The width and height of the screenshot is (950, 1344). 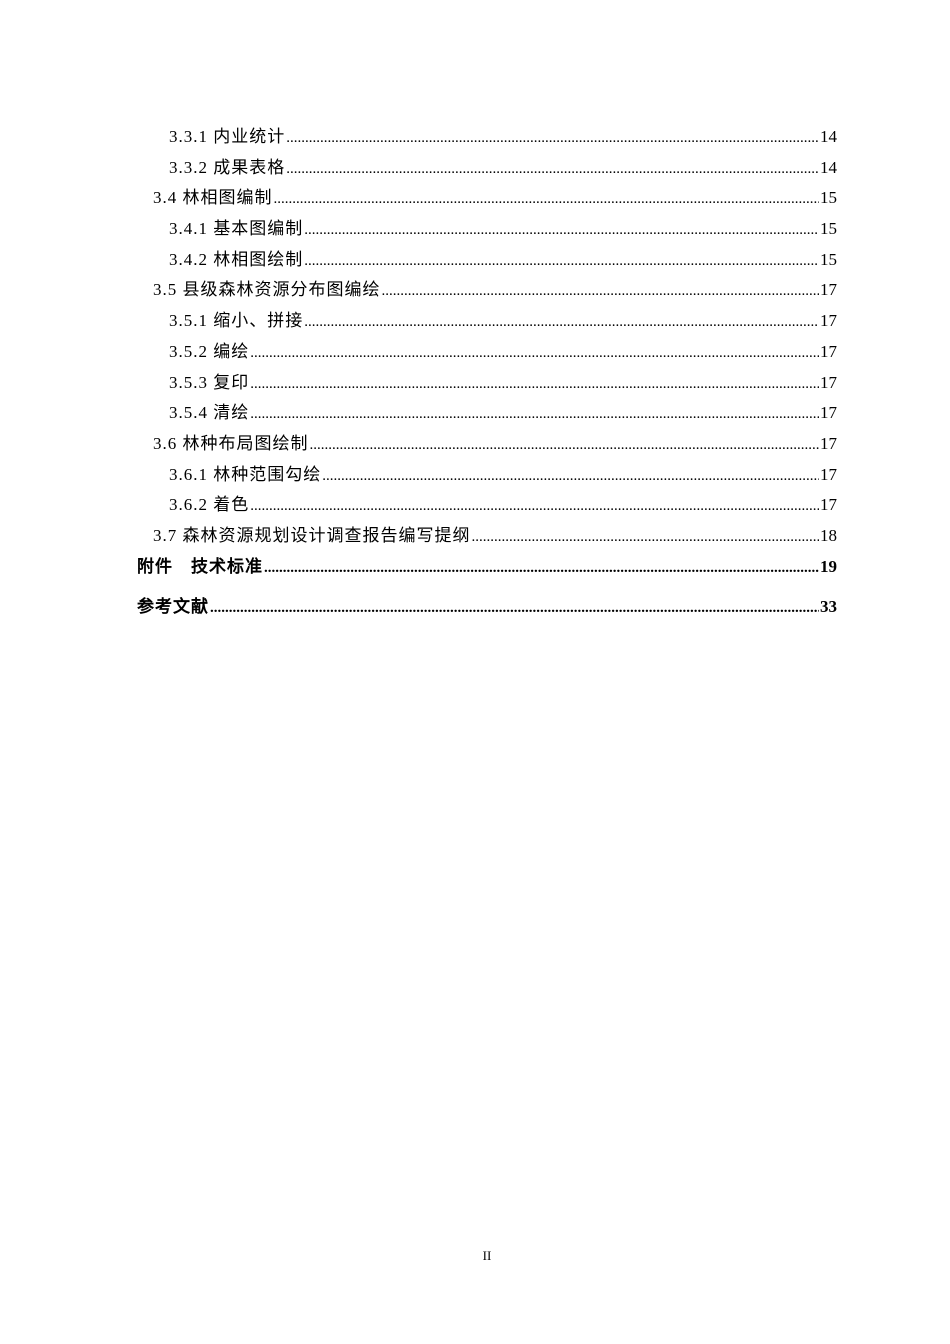 What do you see at coordinates (236, 259) in the screenshot?
I see `toc-entry-title: 3.4.2 林相图绘制` at bounding box center [236, 259].